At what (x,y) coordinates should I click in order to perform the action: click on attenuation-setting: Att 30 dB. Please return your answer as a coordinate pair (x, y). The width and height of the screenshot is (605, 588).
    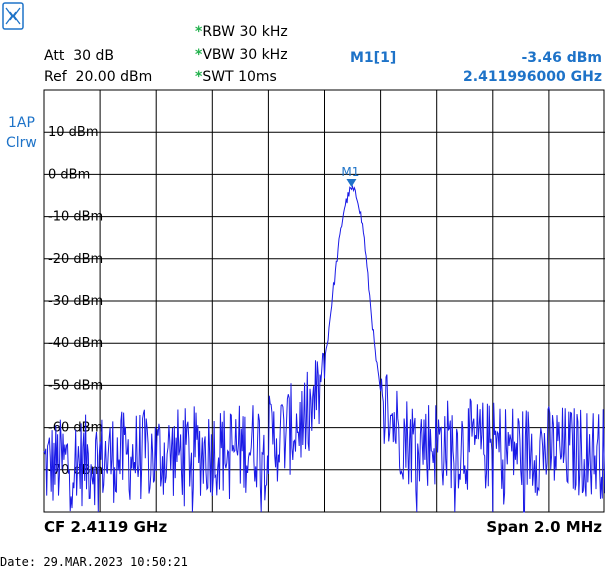
    Looking at the image, I should click on (79, 56).